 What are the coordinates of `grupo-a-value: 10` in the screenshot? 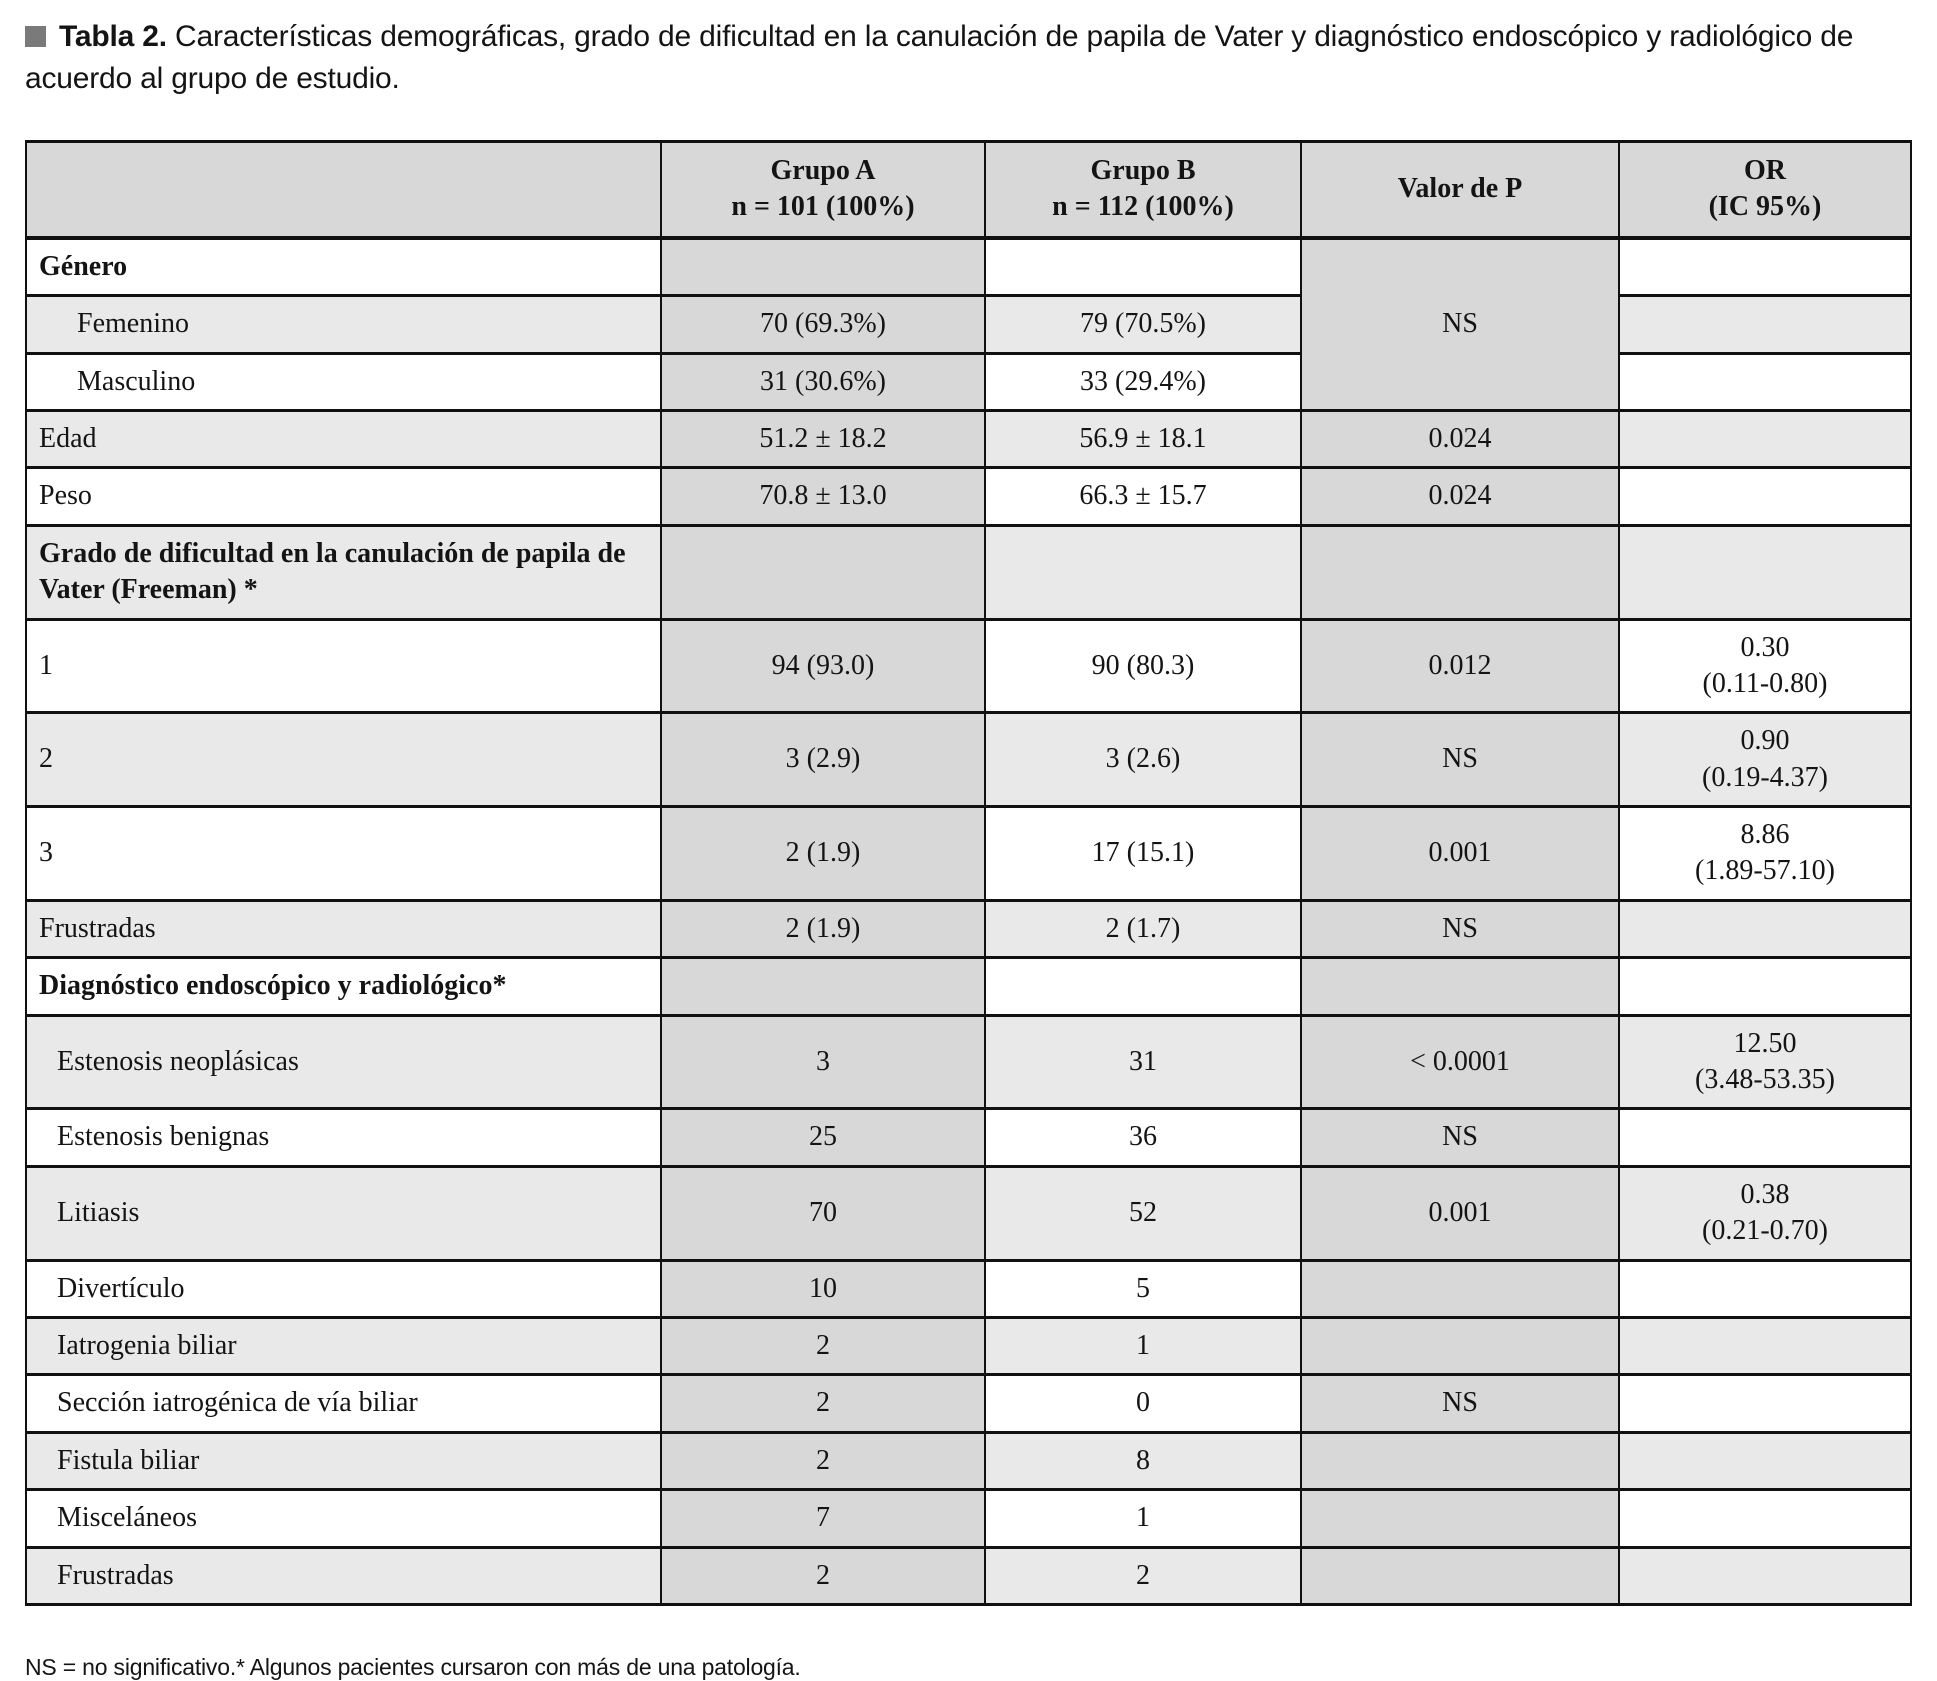 It's located at (823, 1288).